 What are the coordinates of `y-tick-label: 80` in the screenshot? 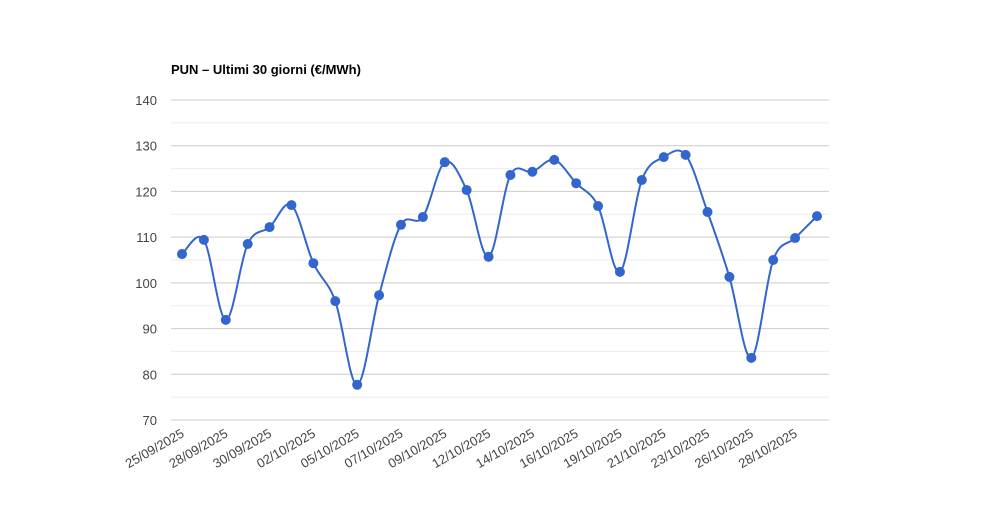 It's located at (150, 374).